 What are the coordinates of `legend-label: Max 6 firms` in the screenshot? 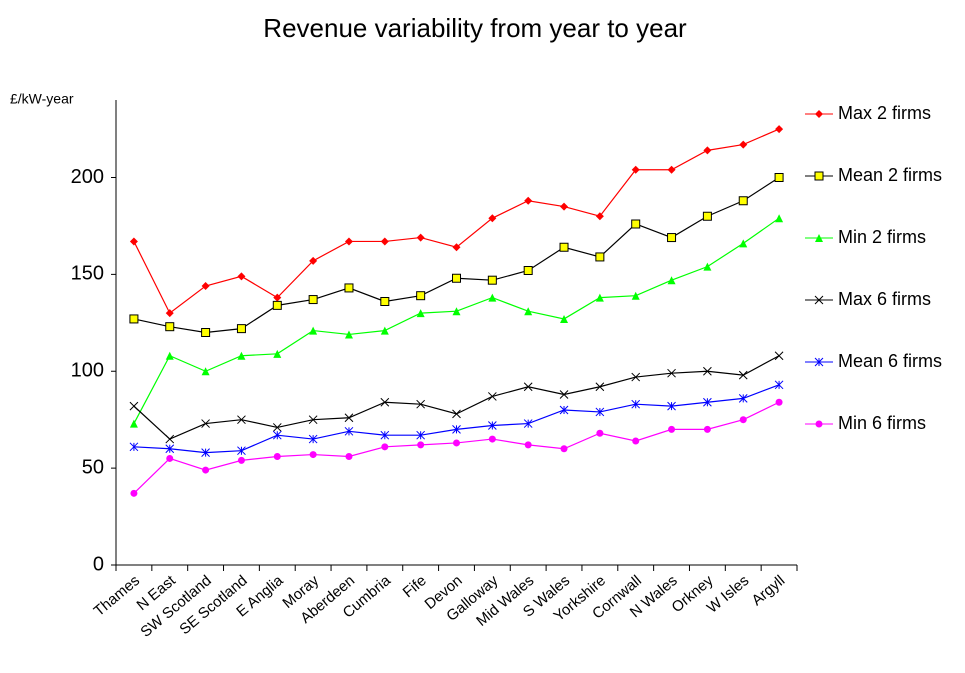 It's located at (884, 299).